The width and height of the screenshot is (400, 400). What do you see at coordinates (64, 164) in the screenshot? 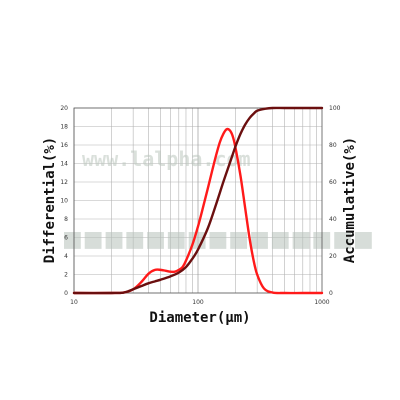
I see `y-tick-label-left: 14` at bounding box center [64, 164].